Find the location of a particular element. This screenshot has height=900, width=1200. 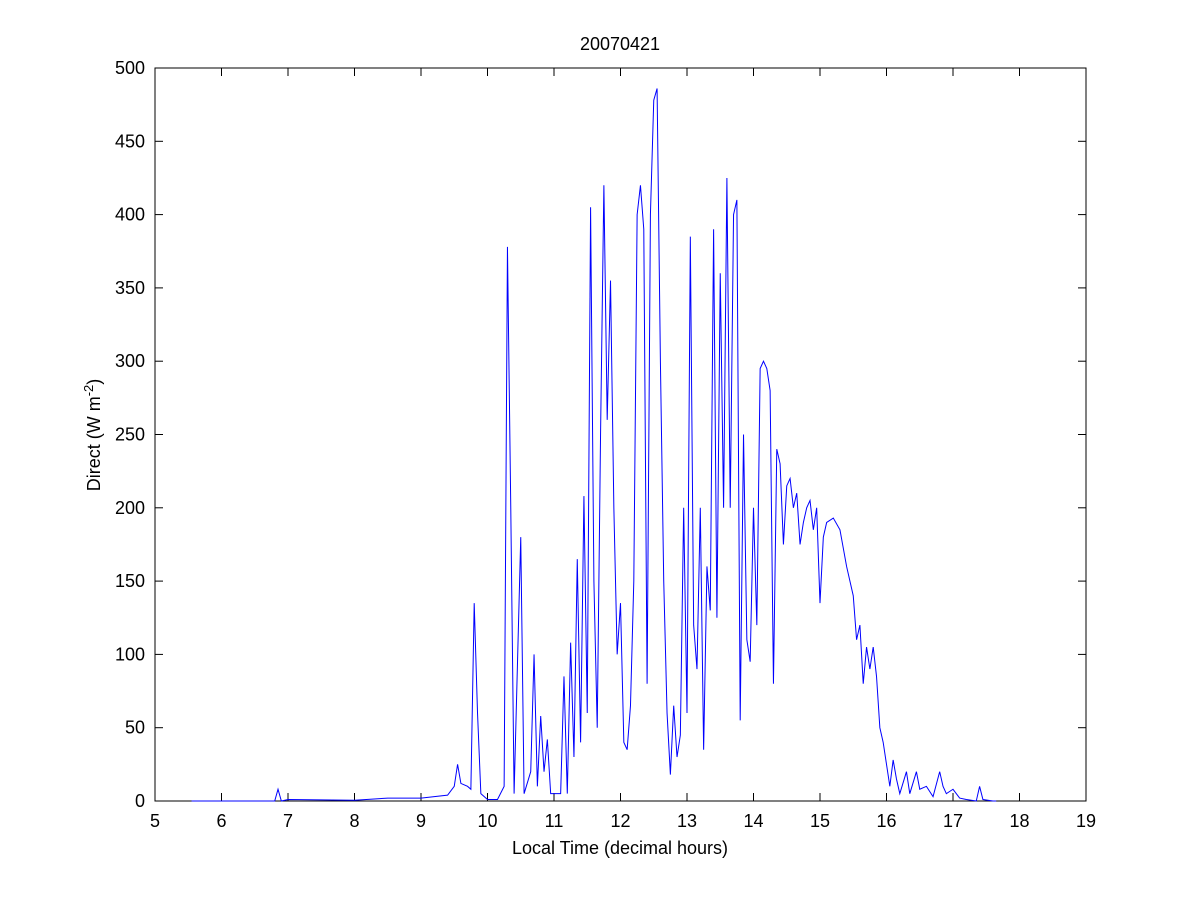

x-tick-label: 16 is located at coordinates (886, 821).